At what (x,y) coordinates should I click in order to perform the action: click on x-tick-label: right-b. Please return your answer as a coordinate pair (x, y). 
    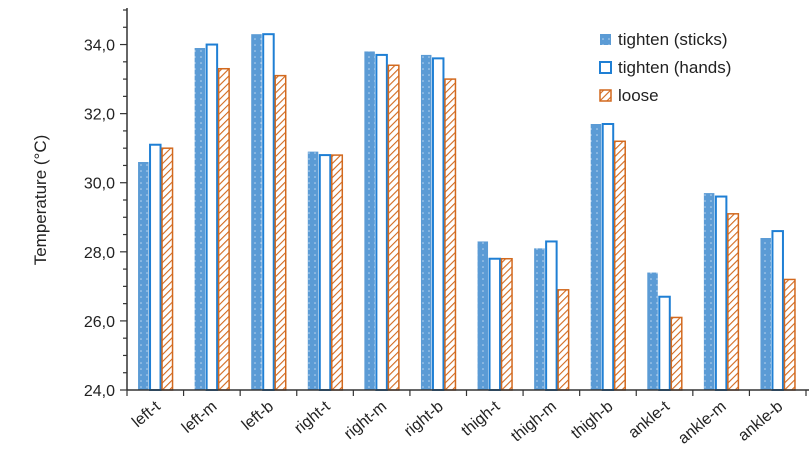
    Looking at the image, I should click on (424, 419).